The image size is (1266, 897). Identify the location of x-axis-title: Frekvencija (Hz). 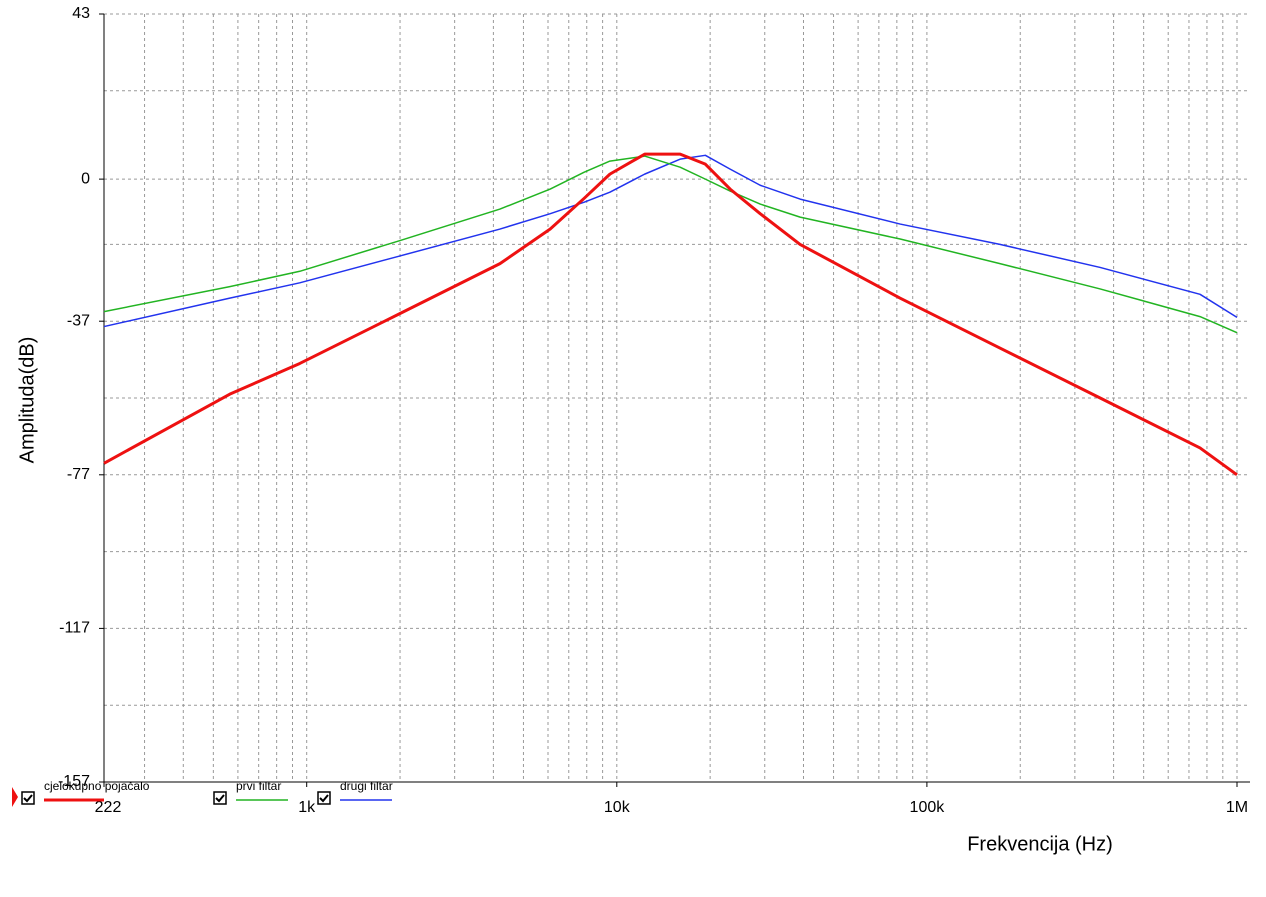
(1040, 844).